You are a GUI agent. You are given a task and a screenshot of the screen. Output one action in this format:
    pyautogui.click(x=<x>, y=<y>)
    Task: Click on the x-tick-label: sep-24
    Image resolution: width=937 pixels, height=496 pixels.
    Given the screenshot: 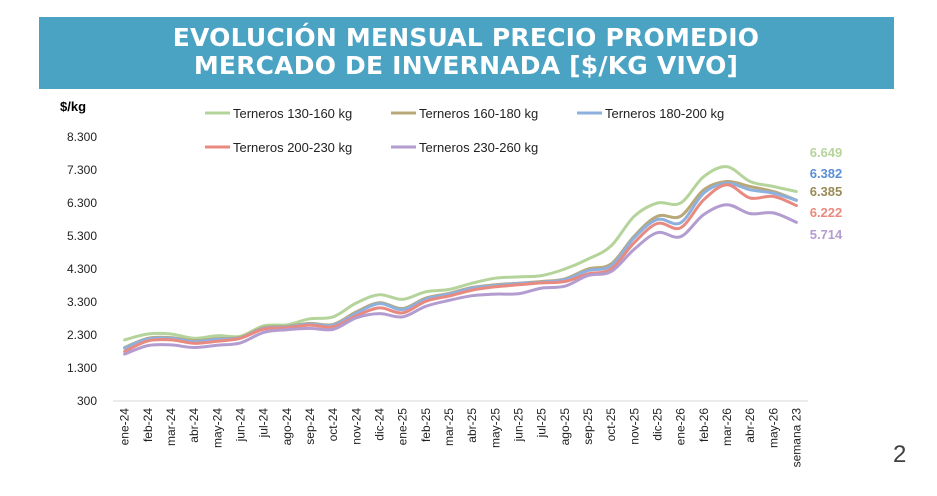 What is the action you would take?
    pyautogui.click(x=310, y=426)
    